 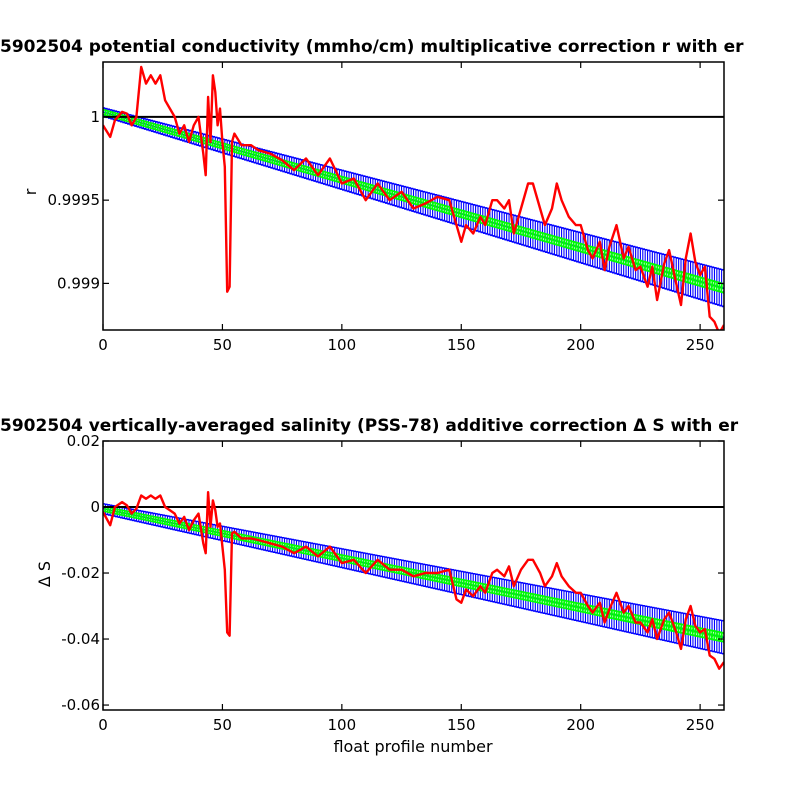 What do you see at coordinates (80, 639) in the screenshot?
I see `y-tick-label: -0.04` at bounding box center [80, 639].